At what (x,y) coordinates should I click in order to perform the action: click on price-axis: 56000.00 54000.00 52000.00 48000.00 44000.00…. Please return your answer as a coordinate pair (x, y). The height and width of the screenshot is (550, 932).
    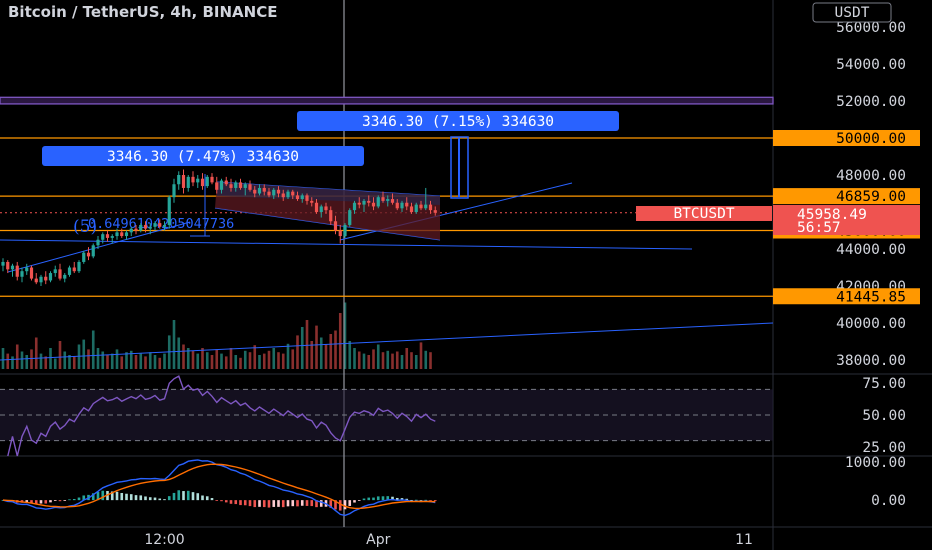
    Looking at the image, I should click on (846, 194).